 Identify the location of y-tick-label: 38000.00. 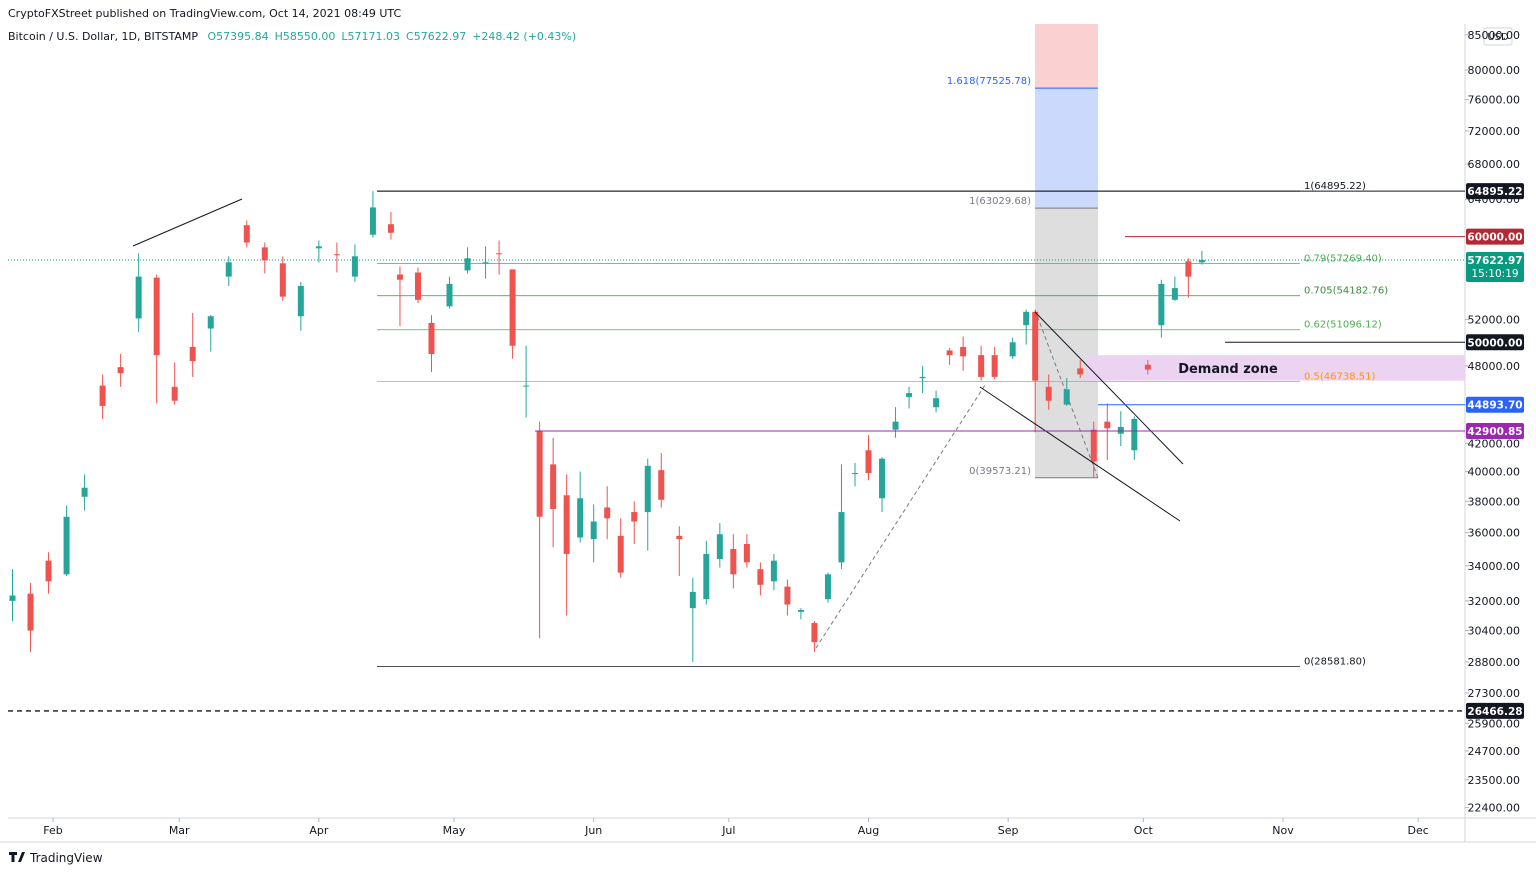
(1494, 501).